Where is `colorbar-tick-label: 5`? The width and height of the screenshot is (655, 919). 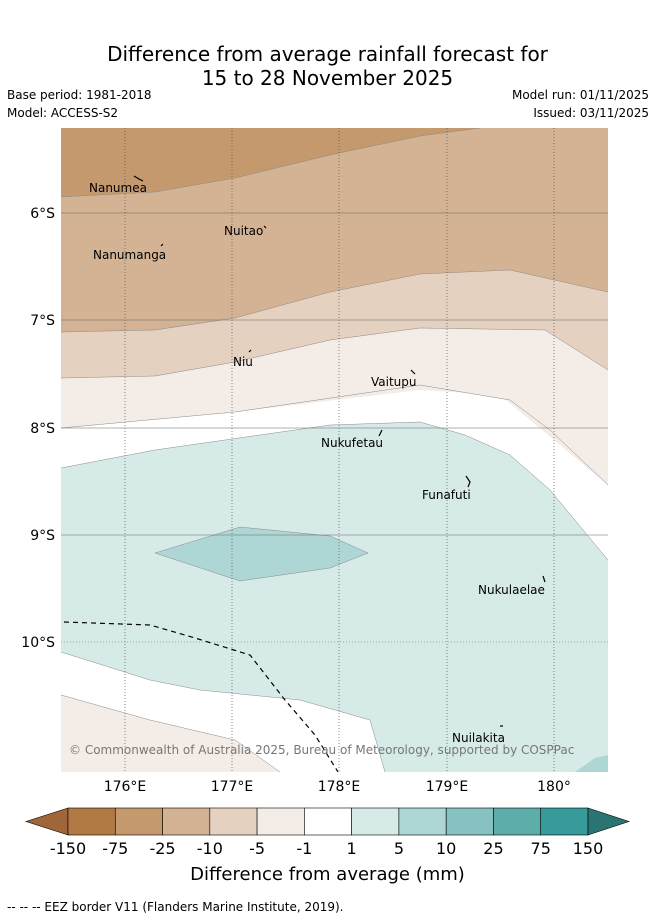 colorbar-tick-label: 5 is located at coordinates (398, 848).